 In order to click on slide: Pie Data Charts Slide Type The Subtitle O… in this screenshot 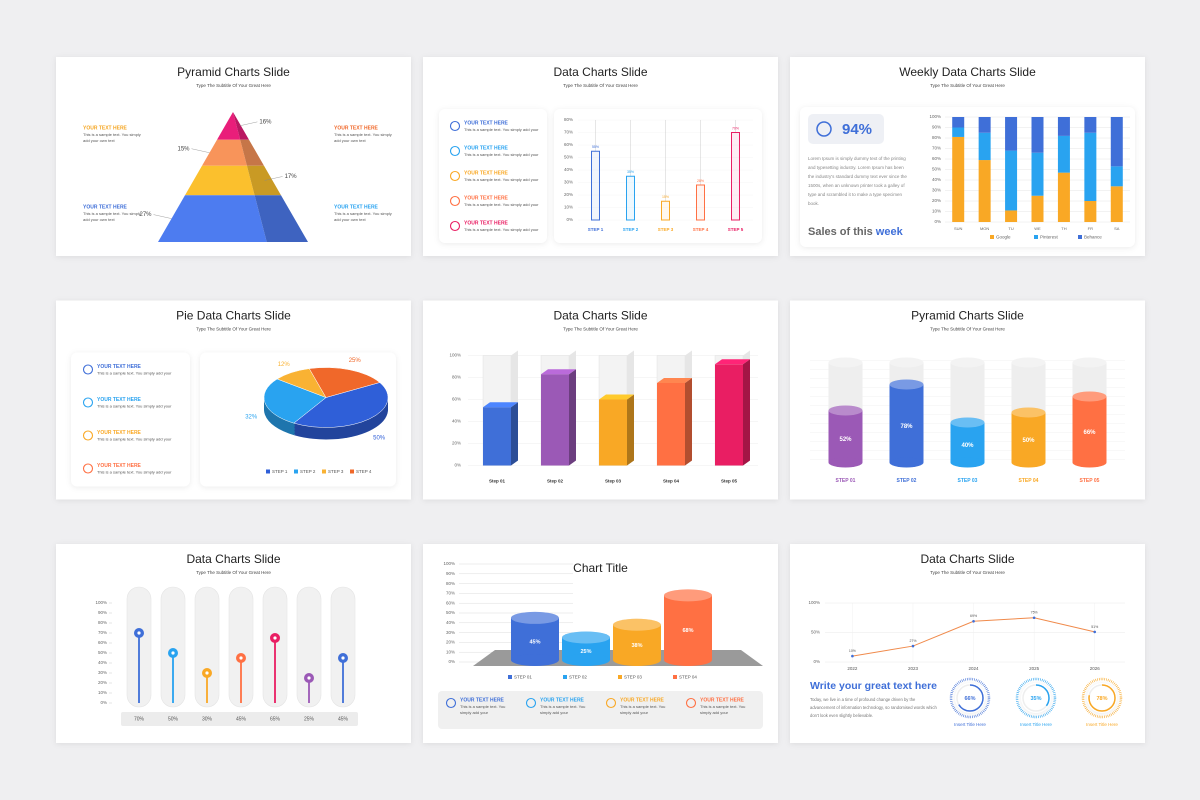, I will do `click(233, 400)`.